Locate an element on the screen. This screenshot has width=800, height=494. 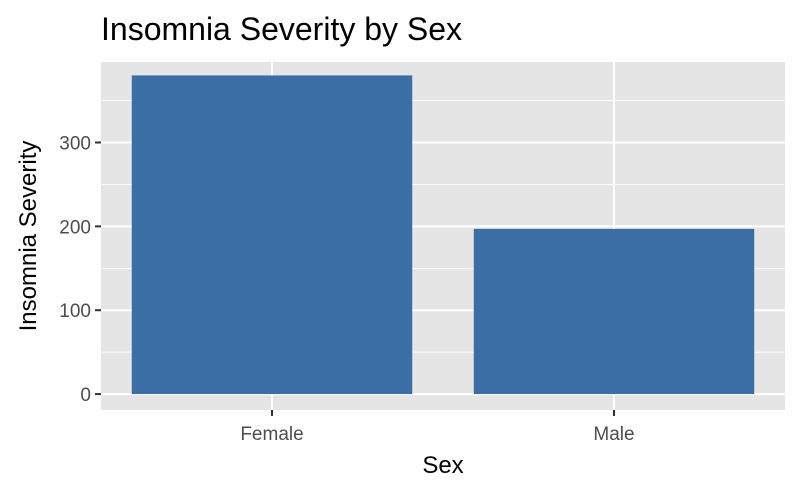
y-tick-label: 200 is located at coordinates (75, 227).